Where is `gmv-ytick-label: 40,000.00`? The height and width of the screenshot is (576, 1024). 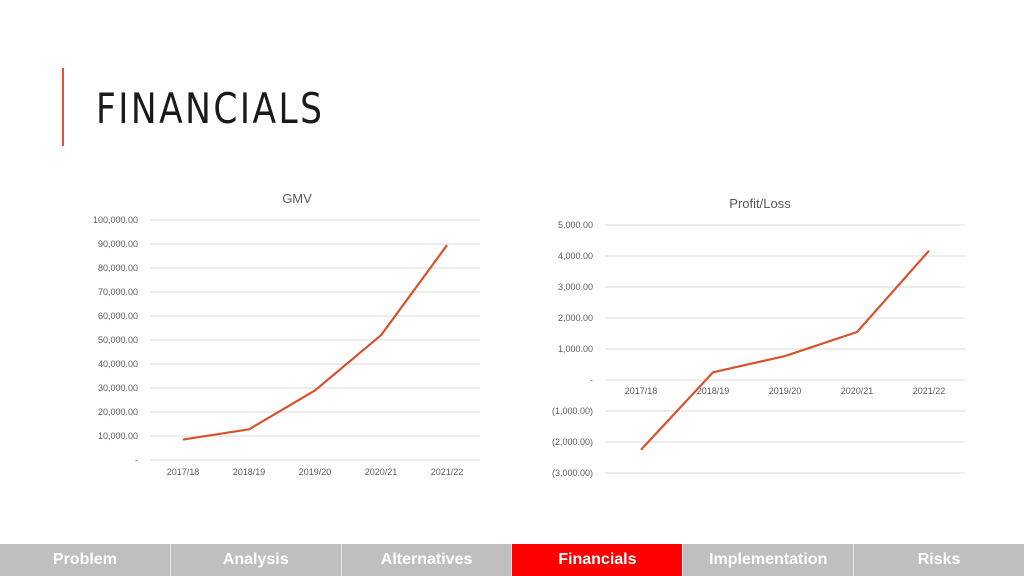 gmv-ytick-label: 40,000.00 is located at coordinates (118, 364).